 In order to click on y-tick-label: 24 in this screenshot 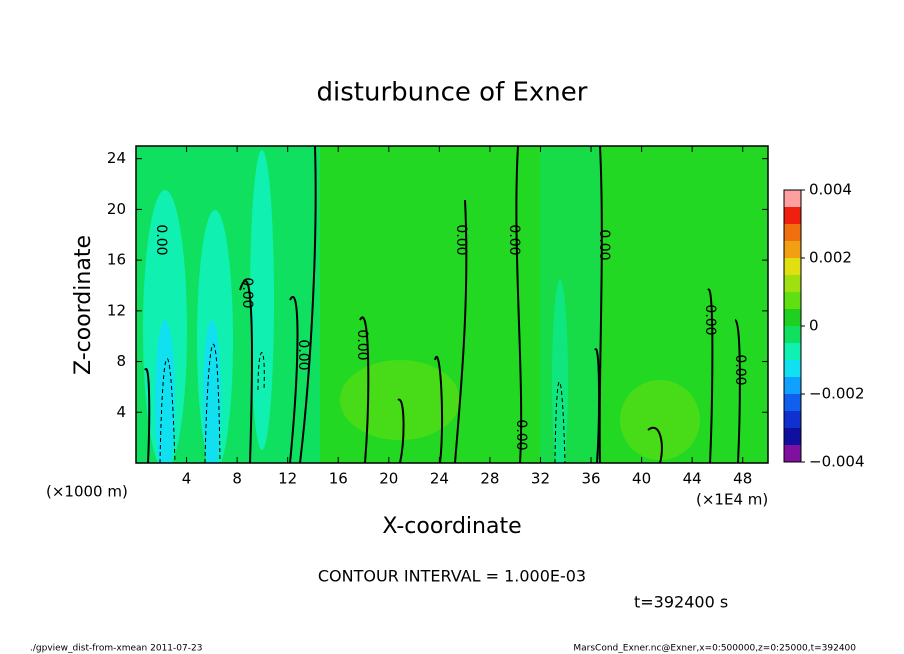, I will do `click(116, 158)`.